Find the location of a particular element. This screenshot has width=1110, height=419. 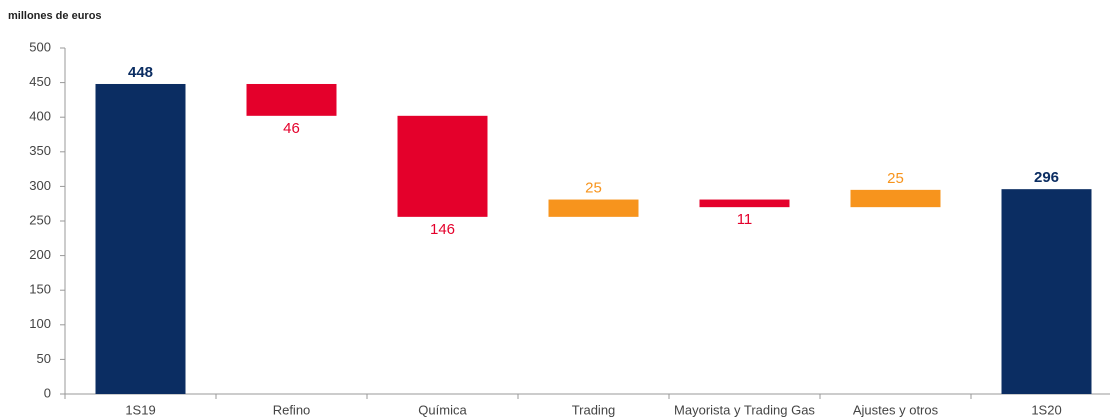

x-tick-label: Mayorista y Trading Gas is located at coordinates (744, 409).